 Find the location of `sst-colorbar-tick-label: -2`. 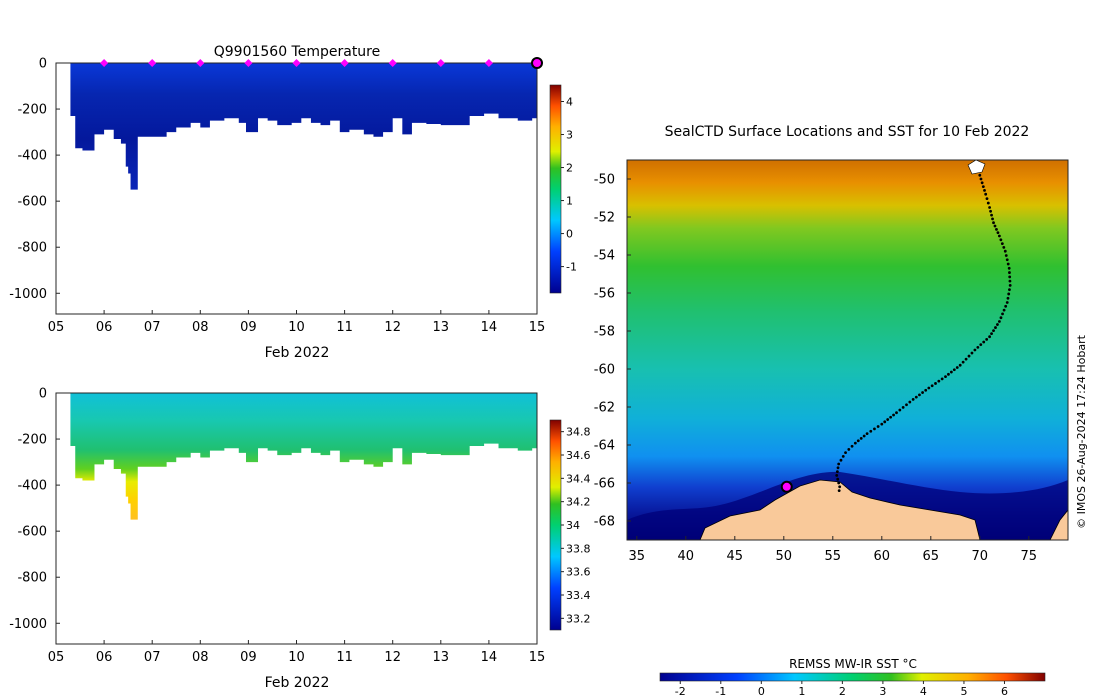

sst-colorbar-tick-label: -2 is located at coordinates (680, 691).